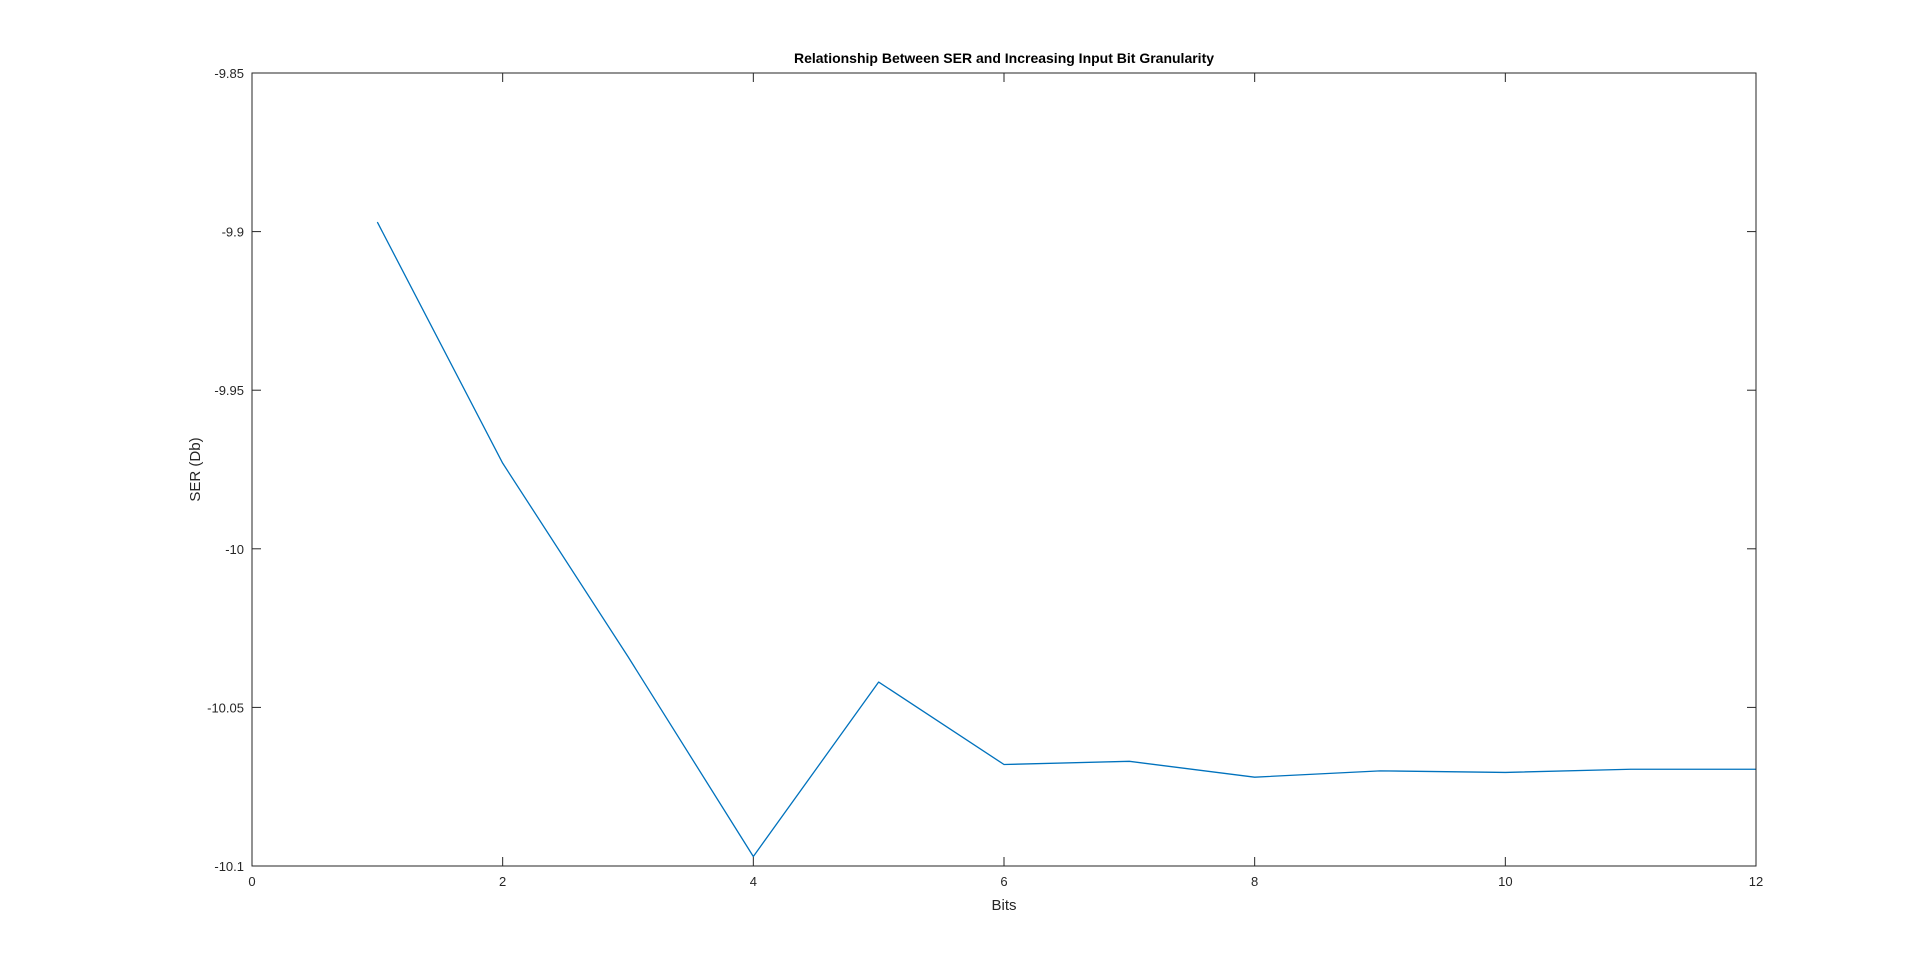 The width and height of the screenshot is (1920, 968). What do you see at coordinates (234, 549) in the screenshot?
I see `y-tick-label: -10` at bounding box center [234, 549].